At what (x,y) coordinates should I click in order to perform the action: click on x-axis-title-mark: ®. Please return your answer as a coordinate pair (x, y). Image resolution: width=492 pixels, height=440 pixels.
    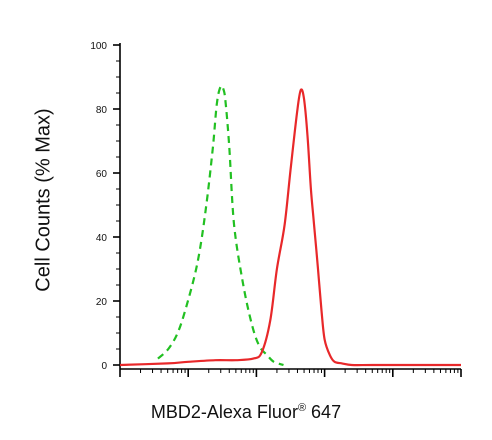
    Looking at the image, I should click on (302, 408).